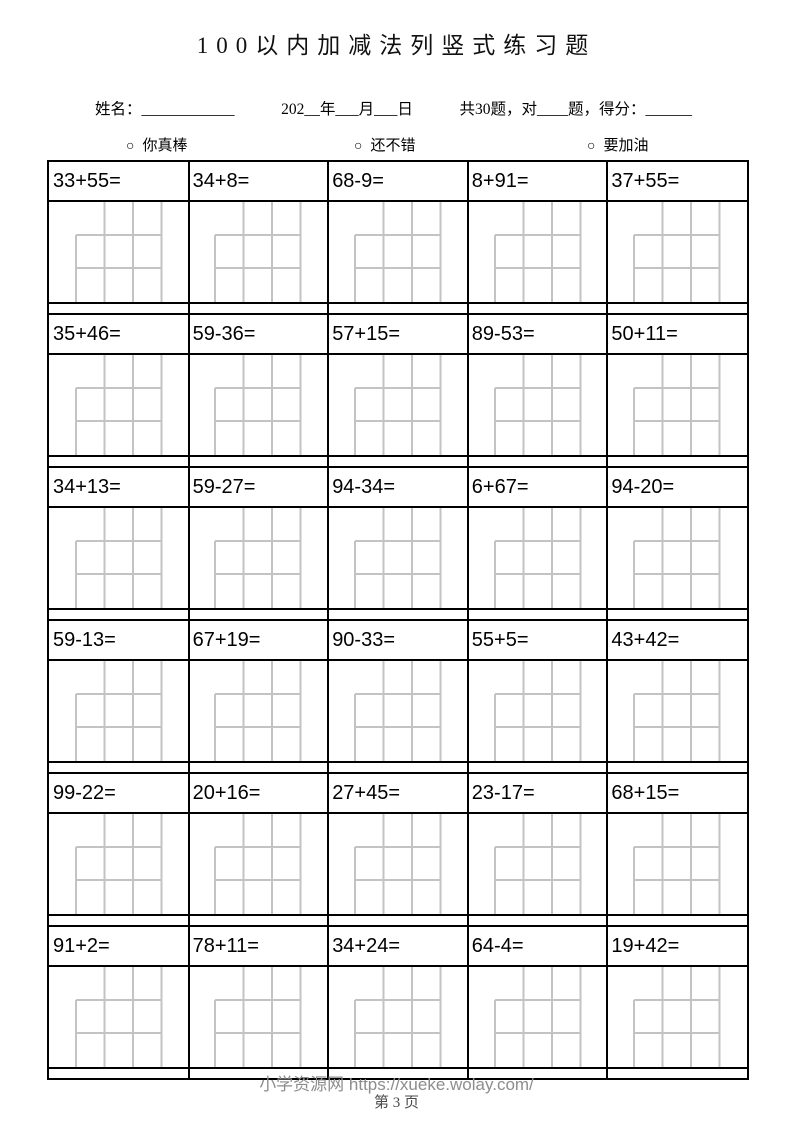 The height and width of the screenshot is (1122, 793). What do you see at coordinates (398, 538) in the screenshot?
I see `problem-row-3: 34+13= 59-27= 94-34= 6+67= 94-20=` at bounding box center [398, 538].